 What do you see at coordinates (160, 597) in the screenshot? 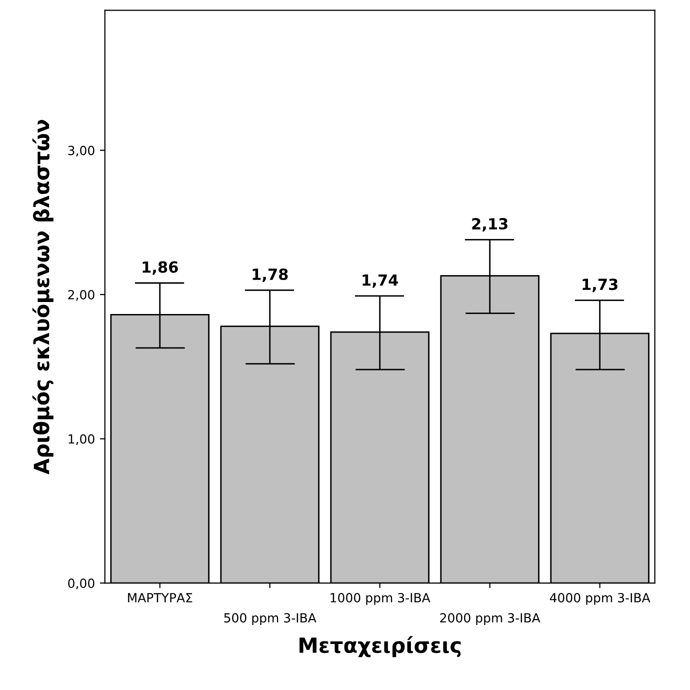
I see `x-tick-label: ΜΑΡΤΥΡΑΣ` at bounding box center [160, 597].